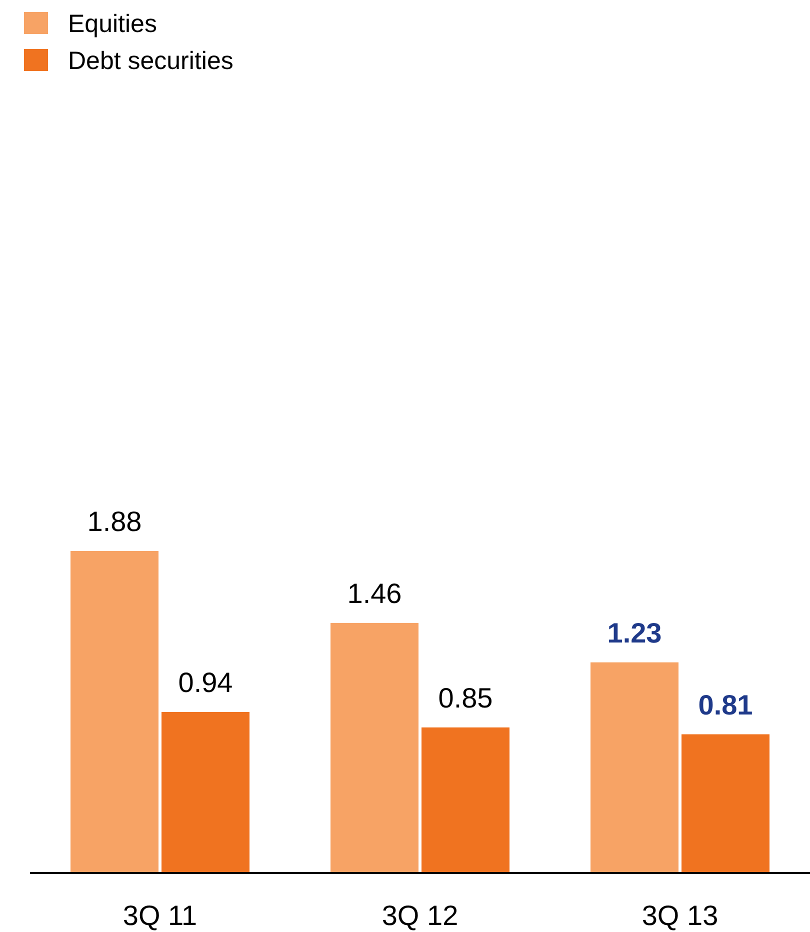 This screenshot has width=810, height=932. Describe the element at coordinates (112, 24) in the screenshot. I see `legend-label: Equities` at that location.